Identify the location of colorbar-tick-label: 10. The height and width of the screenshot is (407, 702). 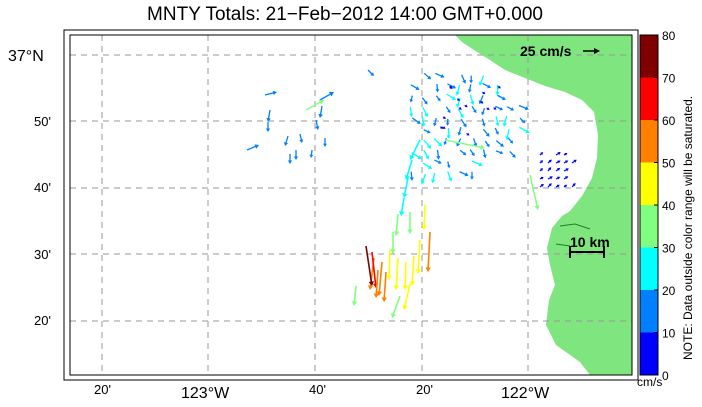
(669, 334).